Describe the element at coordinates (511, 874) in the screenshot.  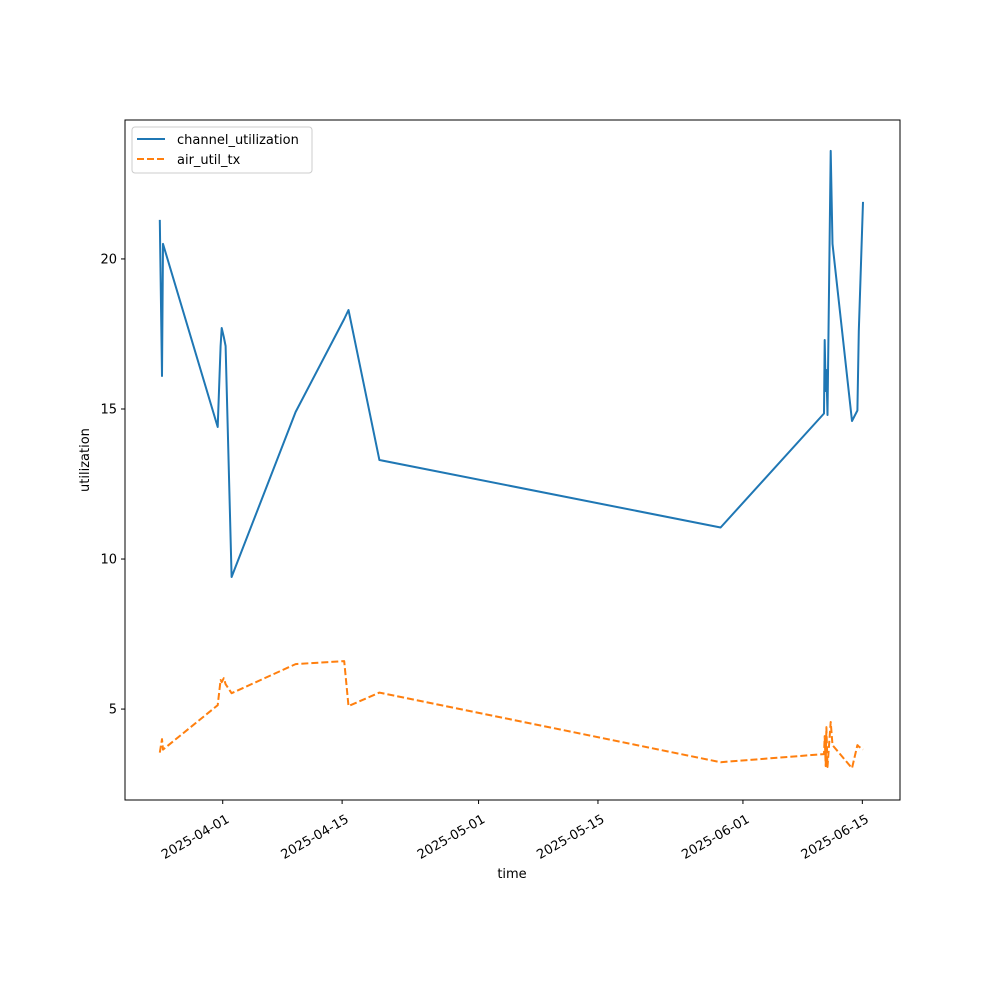
I see `x-axis-label: time` at that location.